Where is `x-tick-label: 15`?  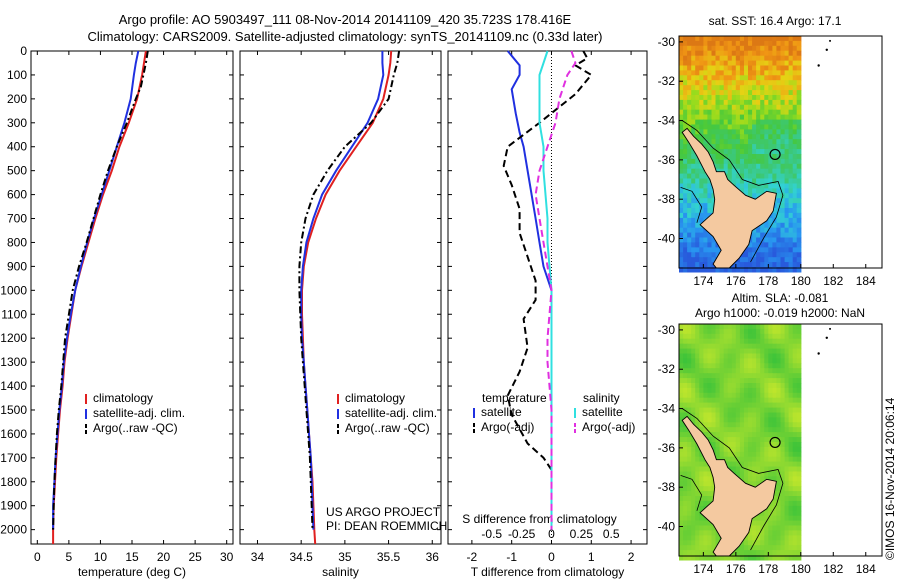
x-tick-label: 15 is located at coordinates (132, 557).